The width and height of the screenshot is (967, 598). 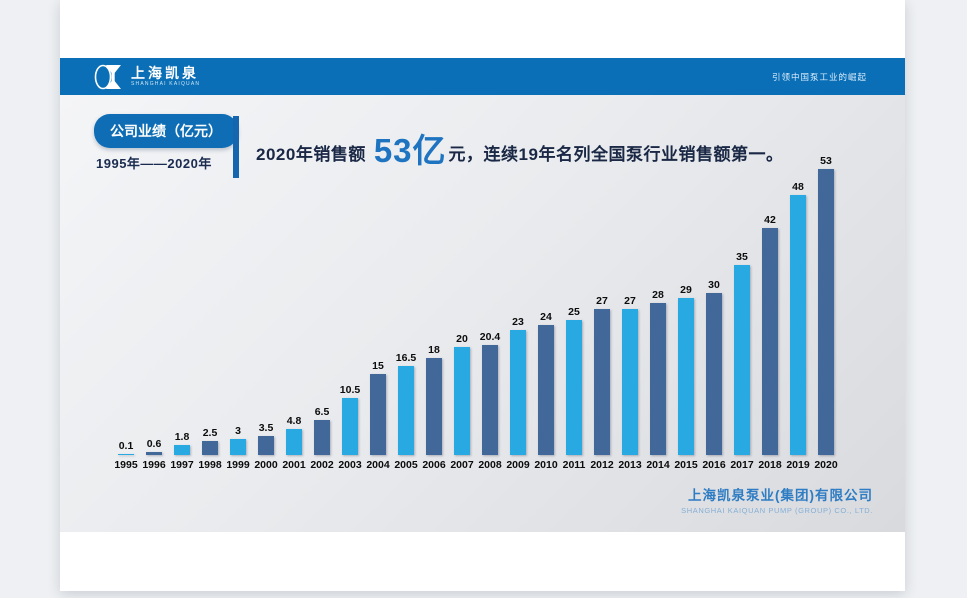 I want to click on year-label: 1997, so click(x=182, y=465).